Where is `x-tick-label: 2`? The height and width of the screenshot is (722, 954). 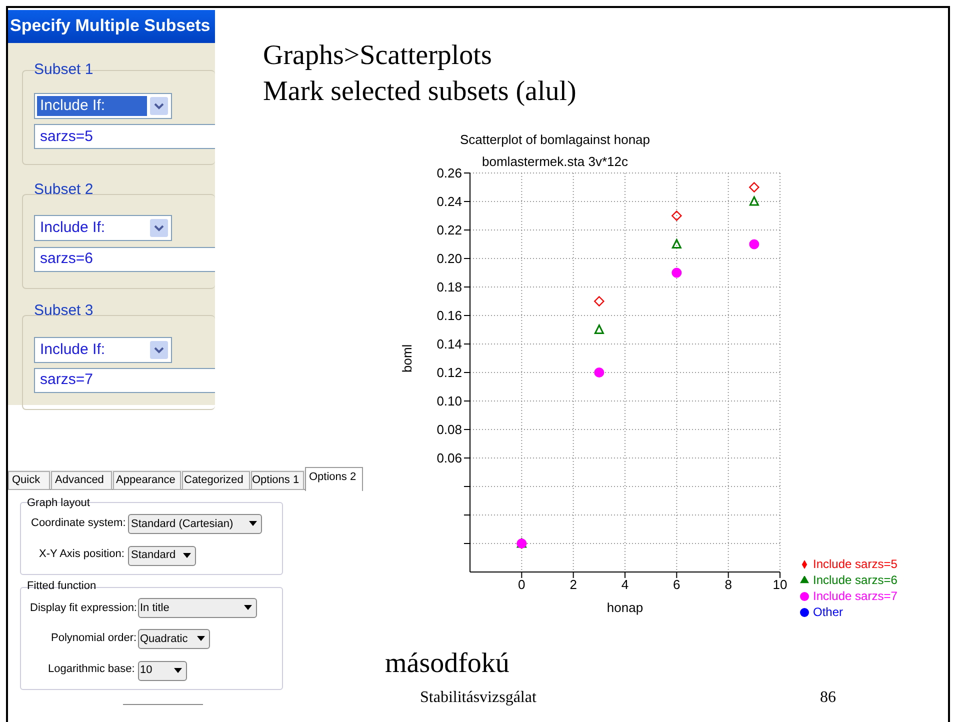 x-tick-label: 2 is located at coordinates (573, 584).